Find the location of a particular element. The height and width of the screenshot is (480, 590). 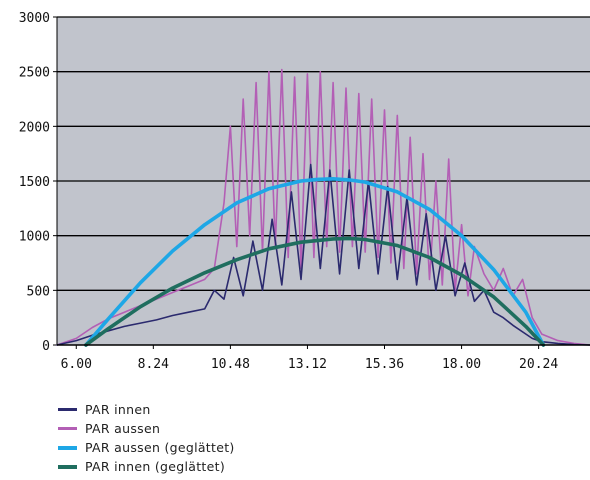

x-axis: 6.00 8.24 10.48 13.12 15.36 18.00 20.24 is located at coordinates (309, 358).